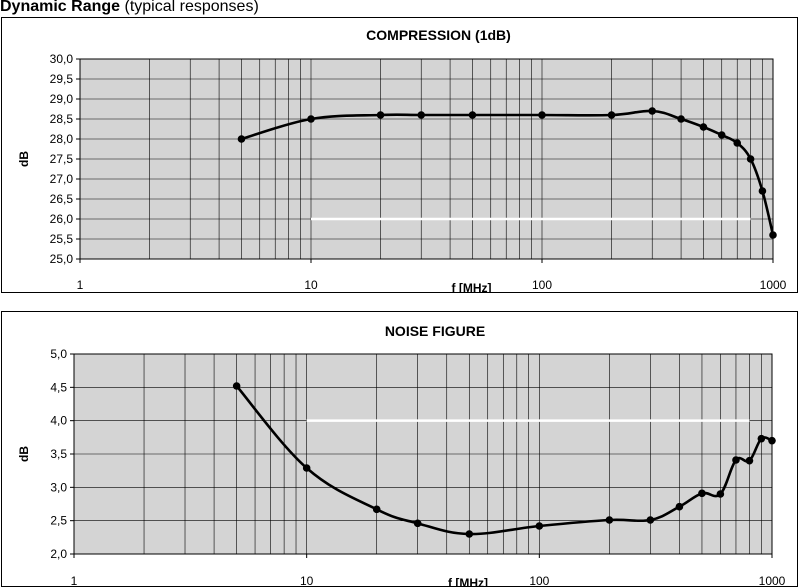  I want to click on page-title-subtitle: (typical responses), so click(191, 7).